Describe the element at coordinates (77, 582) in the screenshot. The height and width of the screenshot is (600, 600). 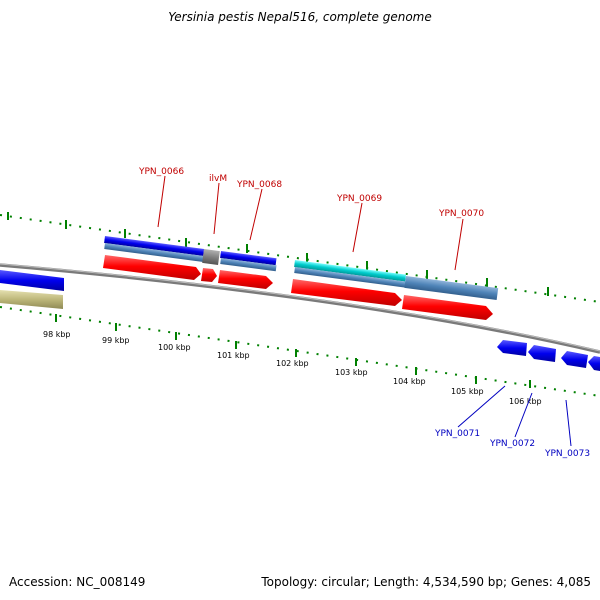
I see `accession-label: Accession: NC_008149` at that location.